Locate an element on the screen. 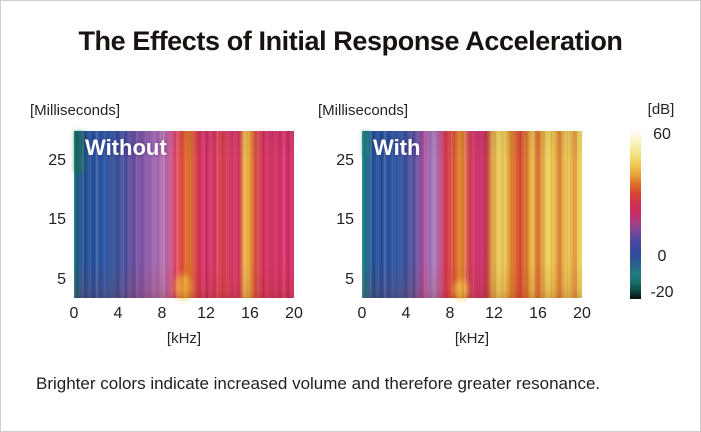  colorbar-tick-label: 60 is located at coordinates (662, 134).